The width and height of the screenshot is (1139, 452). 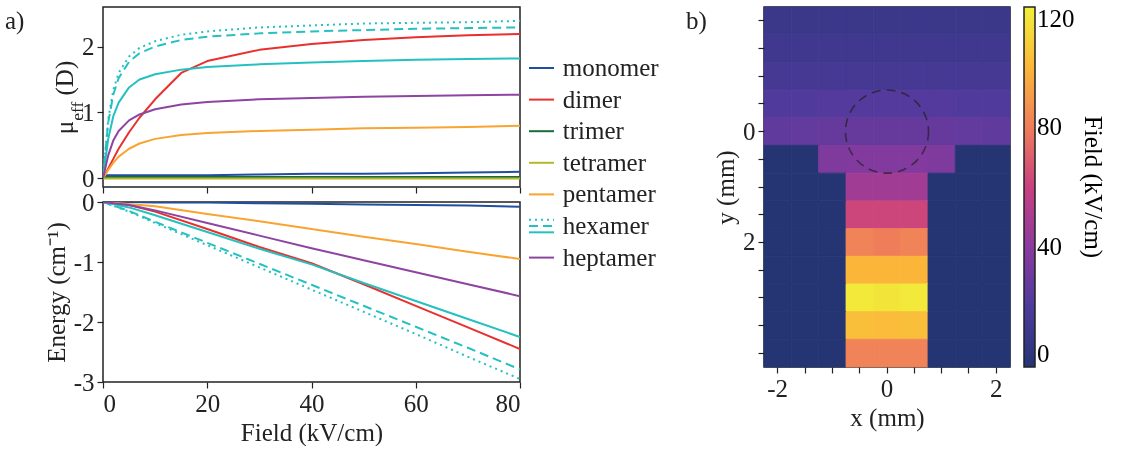 What do you see at coordinates (88, 47) in the screenshot?
I see `y-tick-label: 2` at bounding box center [88, 47].